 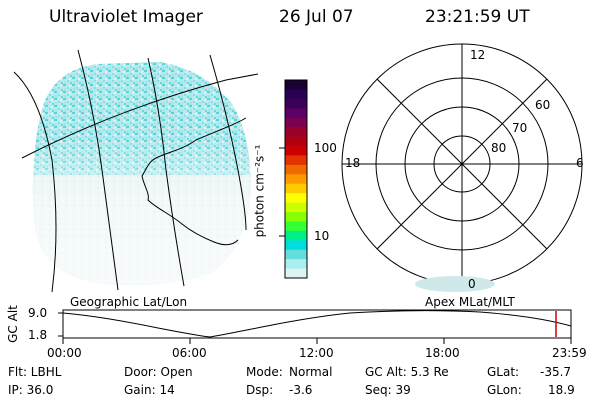 I want to click on info-glon-value: 18.9, so click(x=561, y=390).